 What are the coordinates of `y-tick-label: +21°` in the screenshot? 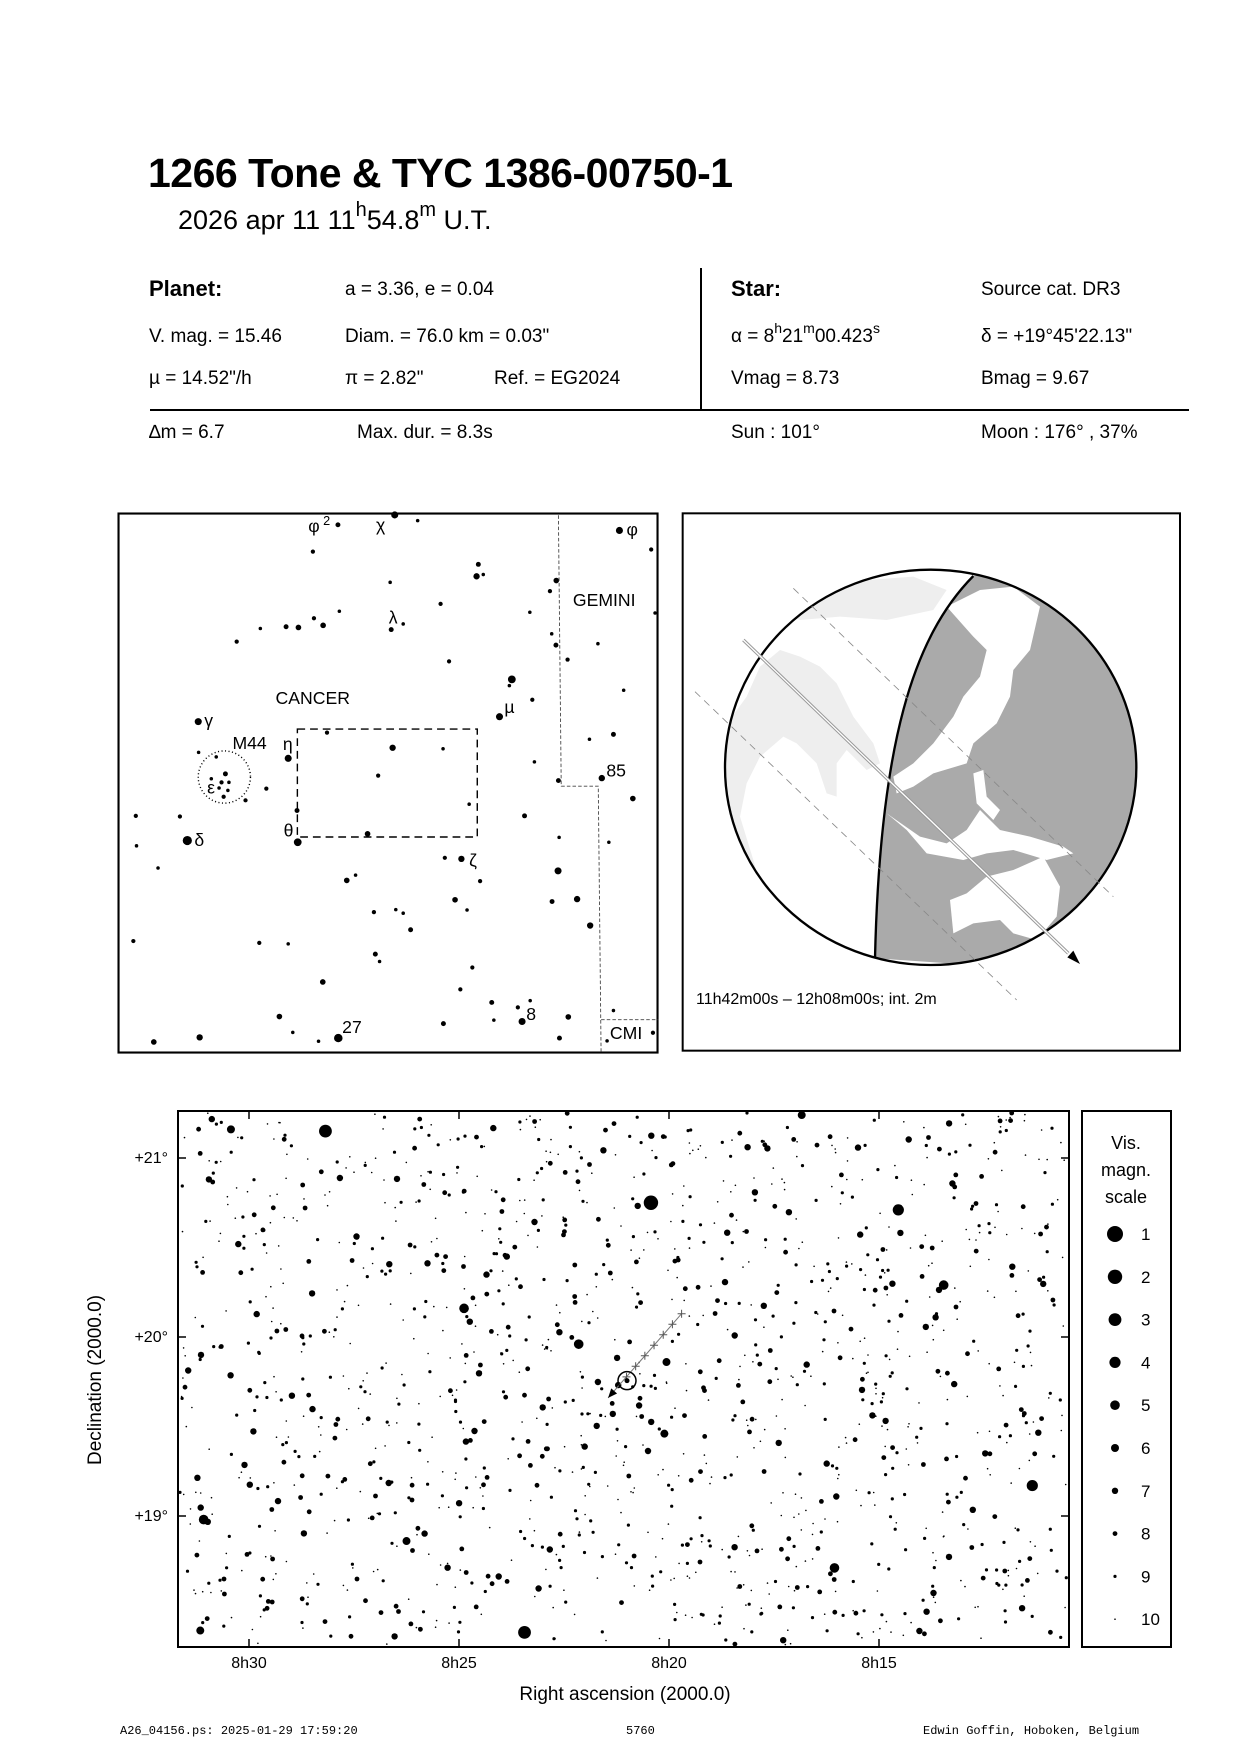 It's located at (151, 1158).